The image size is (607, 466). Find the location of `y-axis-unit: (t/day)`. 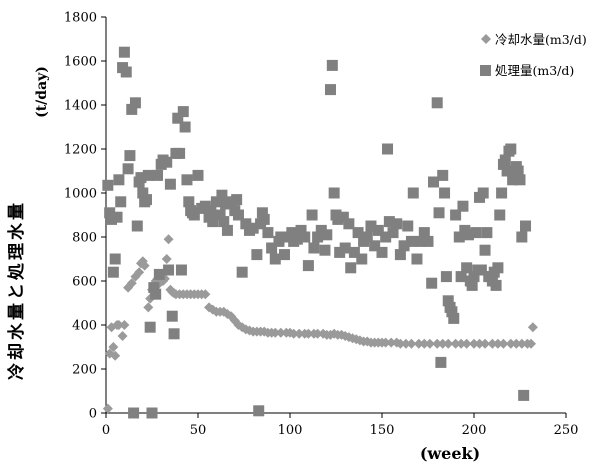

y-axis-unit: (t/day) is located at coordinates (42, 92).